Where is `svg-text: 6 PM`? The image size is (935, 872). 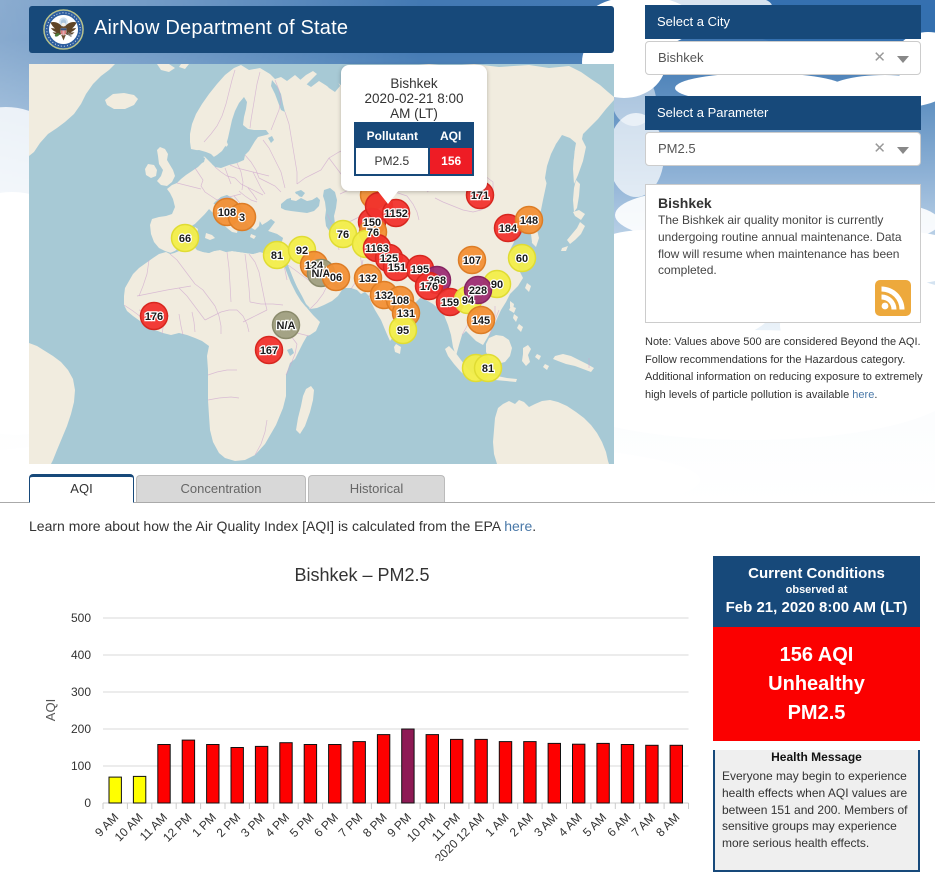 svg-text: 6 PM is located at coordinates (326, 825).